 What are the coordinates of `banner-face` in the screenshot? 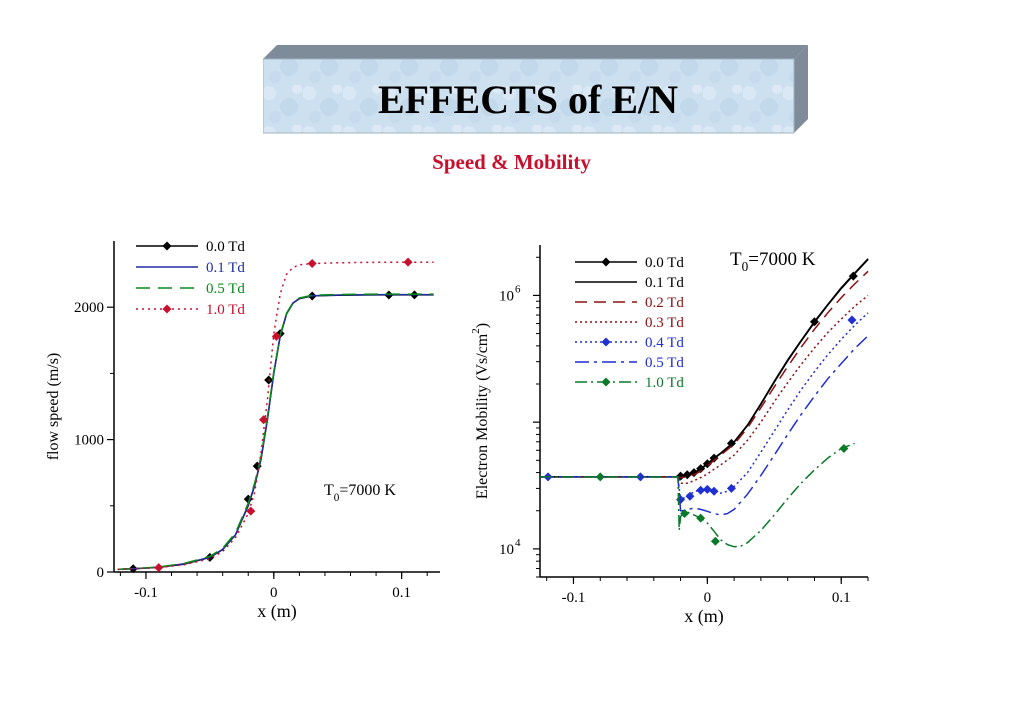 It's located at (529, 96).